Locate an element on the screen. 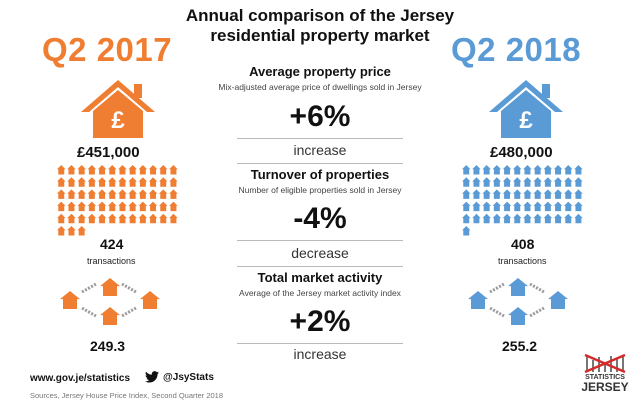 This screenshot has width=640, height=411. transactions-count-2017: 424 is located at coordinates (112, 244).